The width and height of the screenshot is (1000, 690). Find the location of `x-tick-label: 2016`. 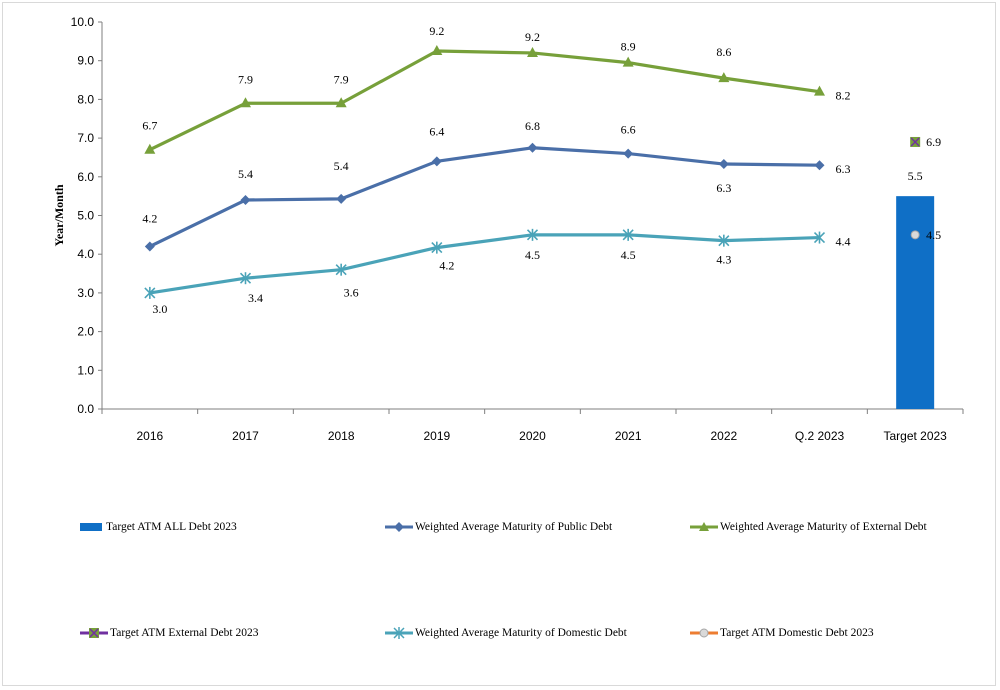

x-tick-label: 2016 is located at coordinates (149, 436).